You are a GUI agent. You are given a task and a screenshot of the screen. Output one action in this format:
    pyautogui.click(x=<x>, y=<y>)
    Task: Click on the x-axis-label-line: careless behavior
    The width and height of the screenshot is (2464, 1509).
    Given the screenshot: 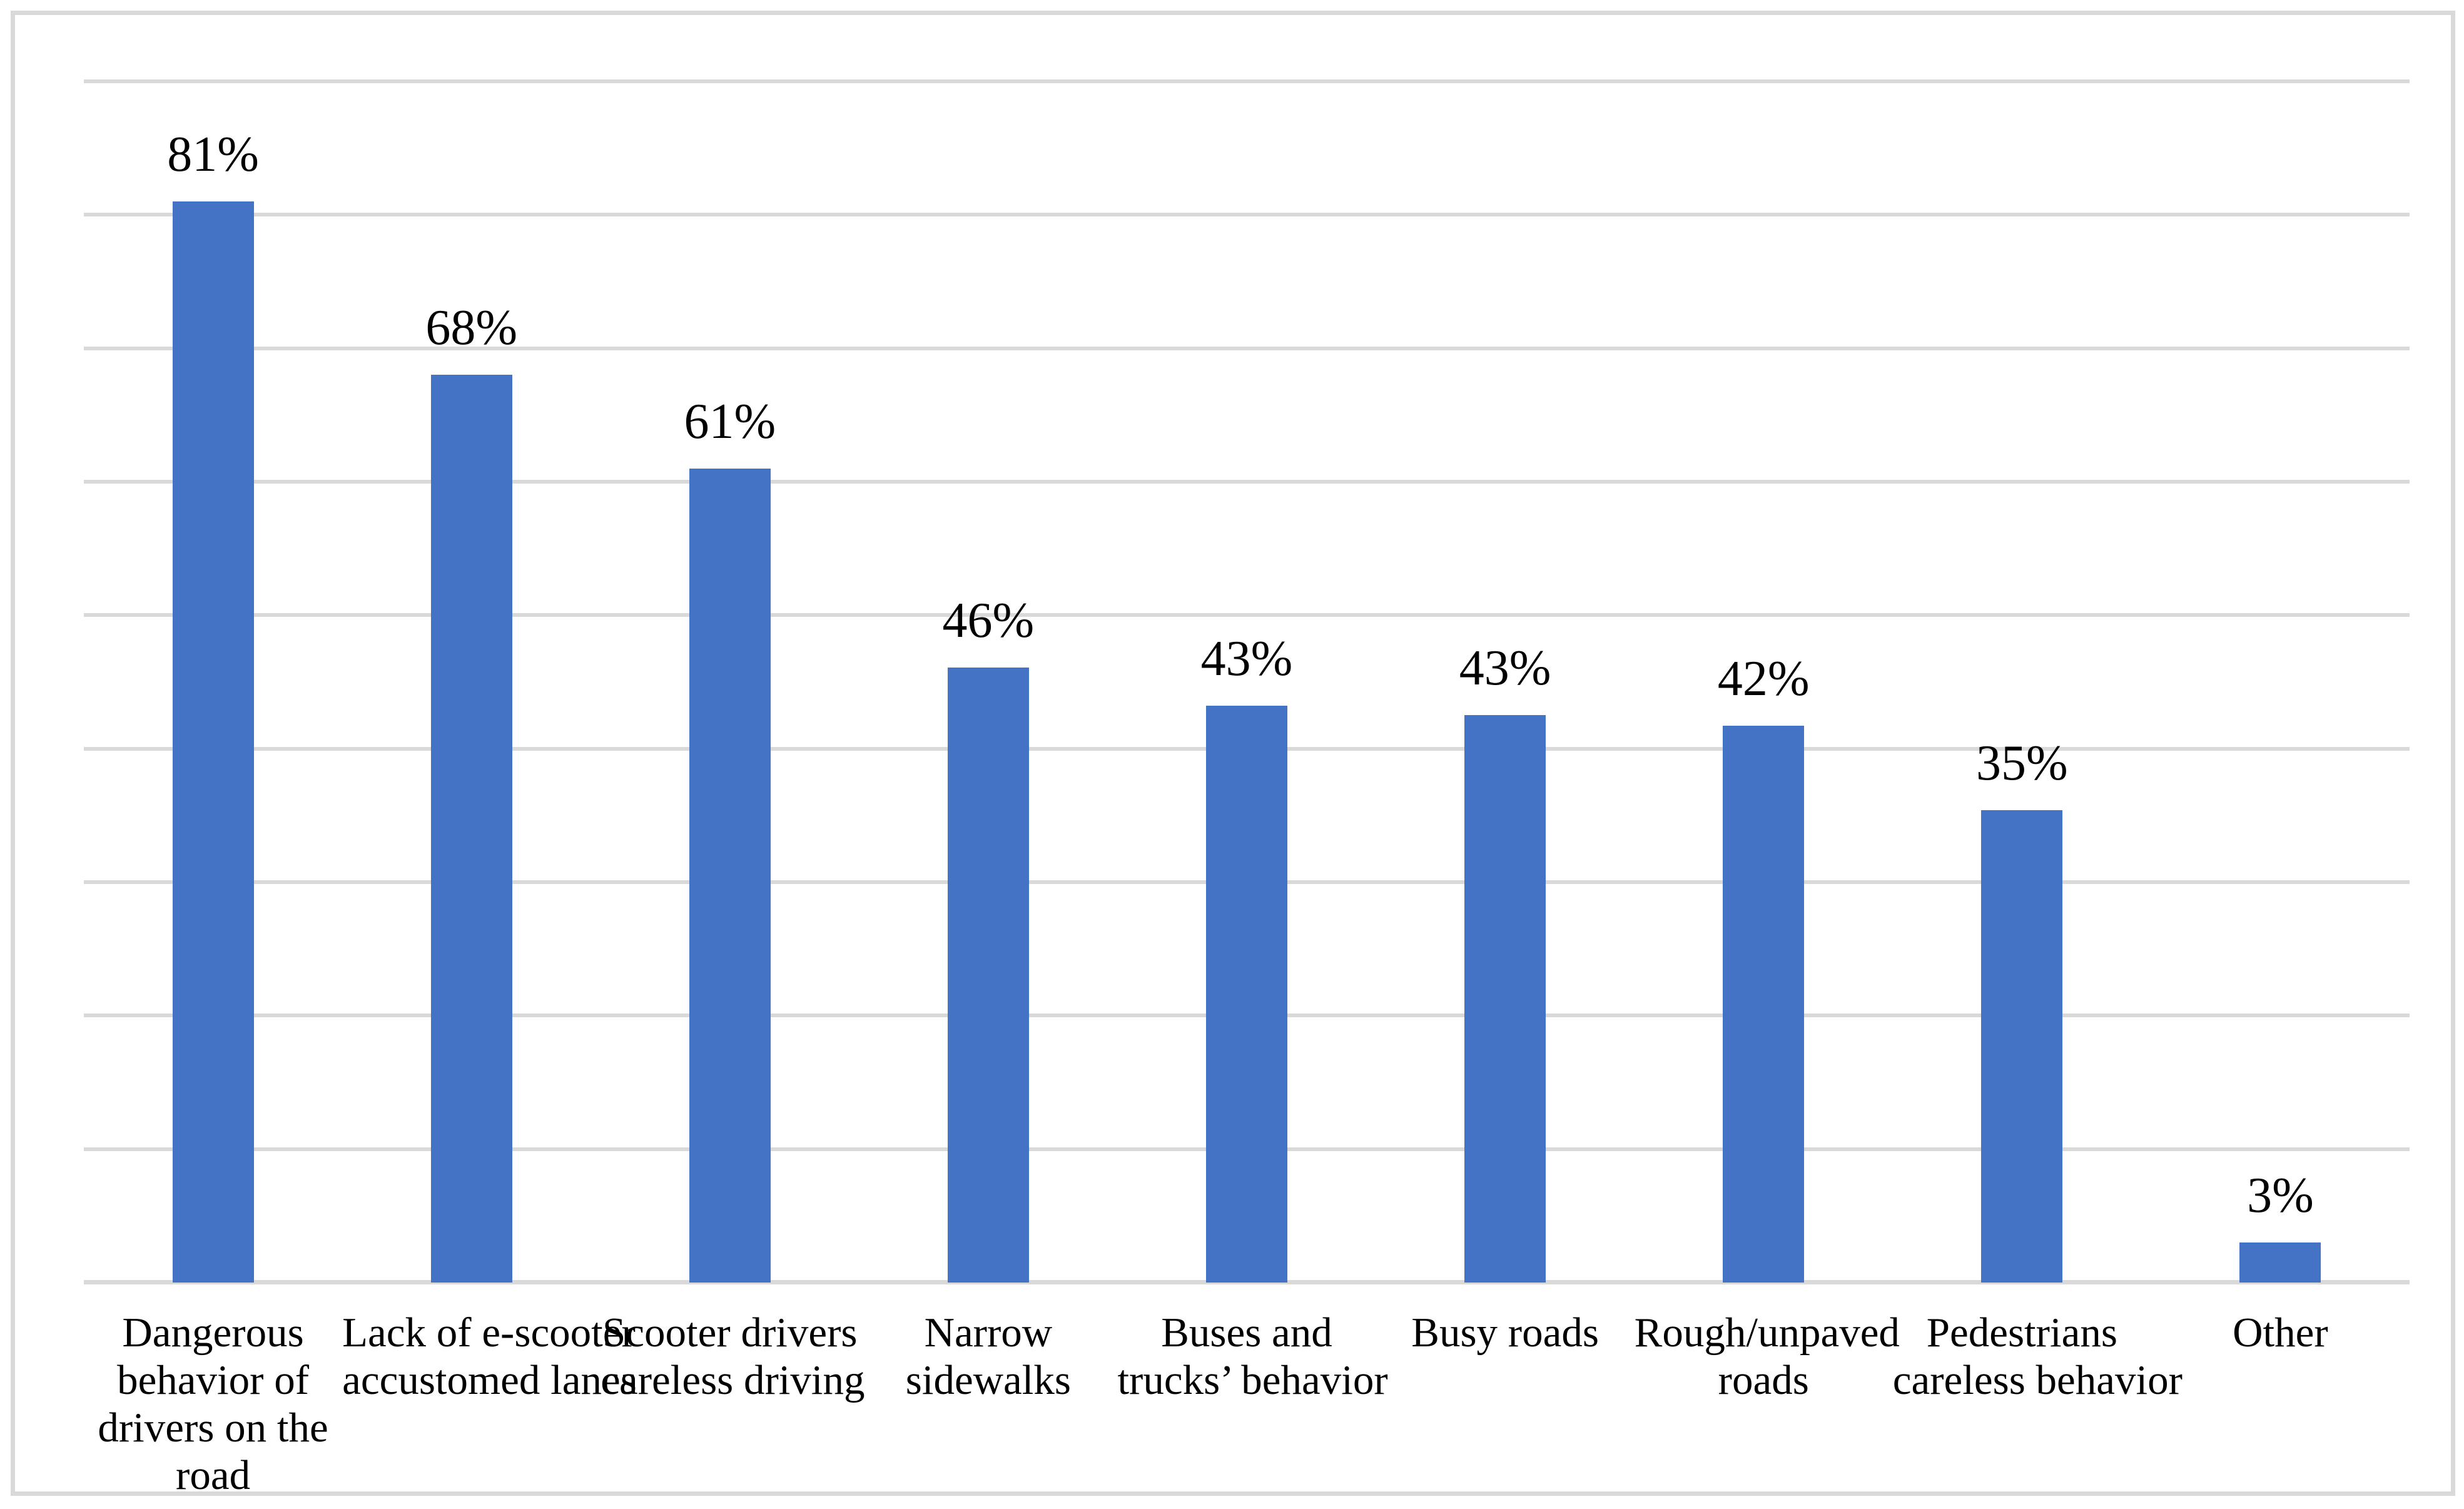 What is the action you would take?
    pyautogui.click(x=2037, y=1380)
    